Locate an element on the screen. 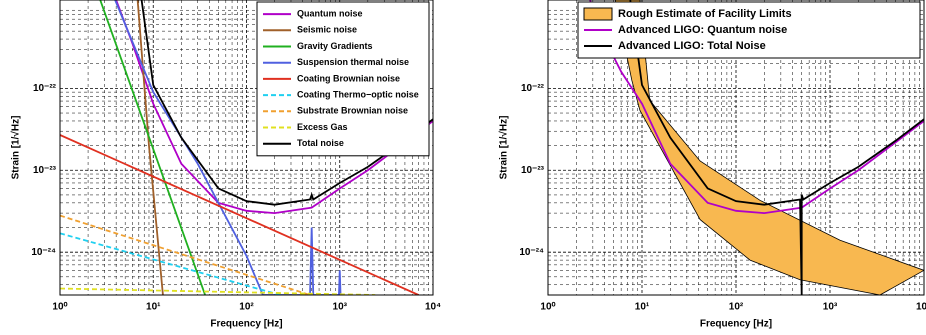 The width and height of the screenshot is (926, 335). legend-label: Coating Brownian noise is located at coordinates (348, 78).